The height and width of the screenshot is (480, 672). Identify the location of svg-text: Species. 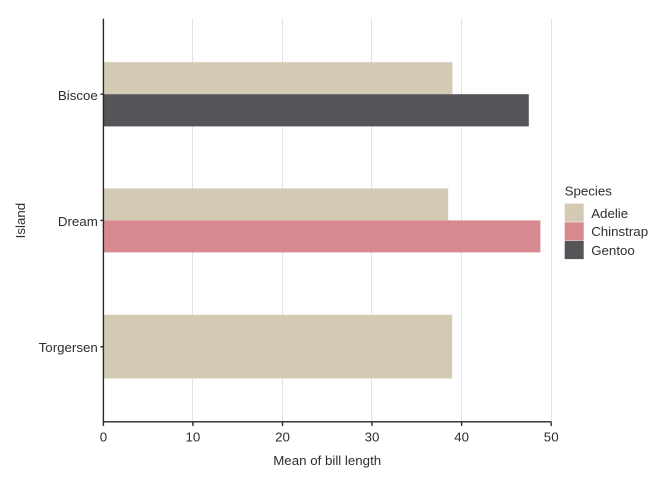
(589, 190).